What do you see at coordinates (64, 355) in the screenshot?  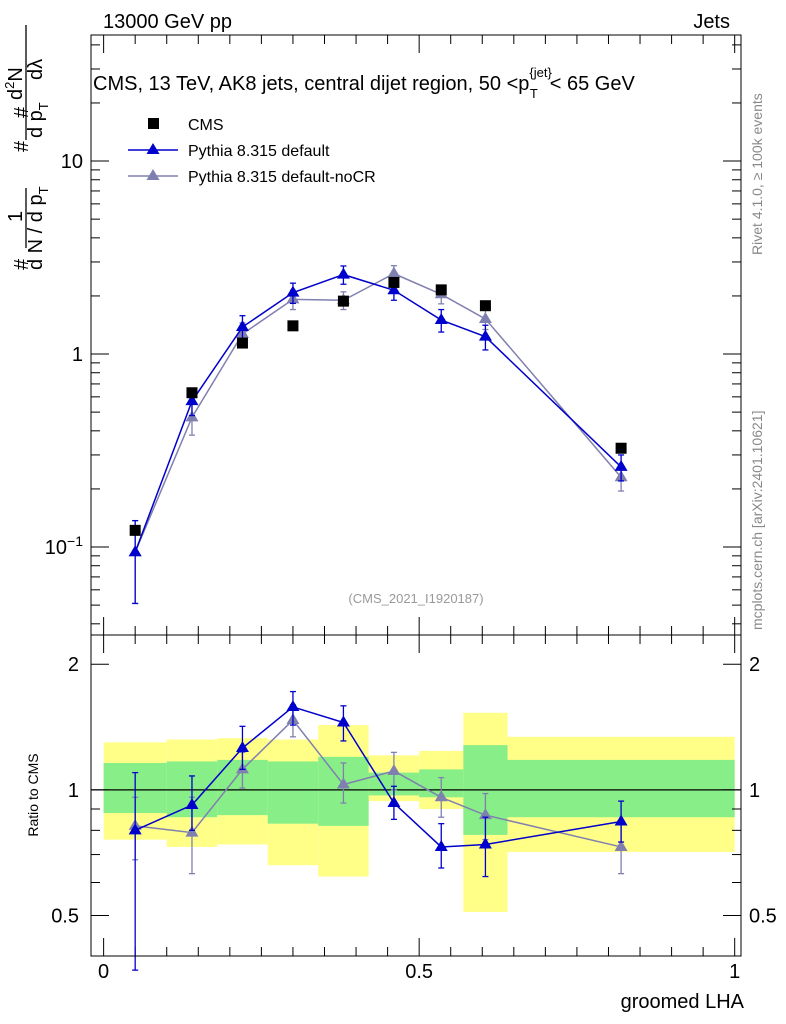 I see `main-y-tick-labels: 10−1 1 10` at bounding box center [64, 355].